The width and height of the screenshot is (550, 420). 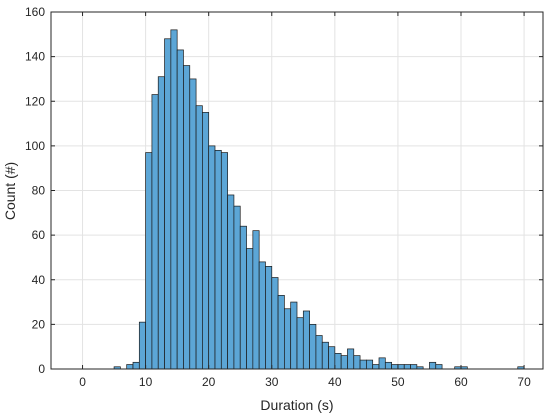 What do you see at coordinates (39, 324) in the screenshot?
I see `y-tick-label: 20` at bounding box center [39, 324].